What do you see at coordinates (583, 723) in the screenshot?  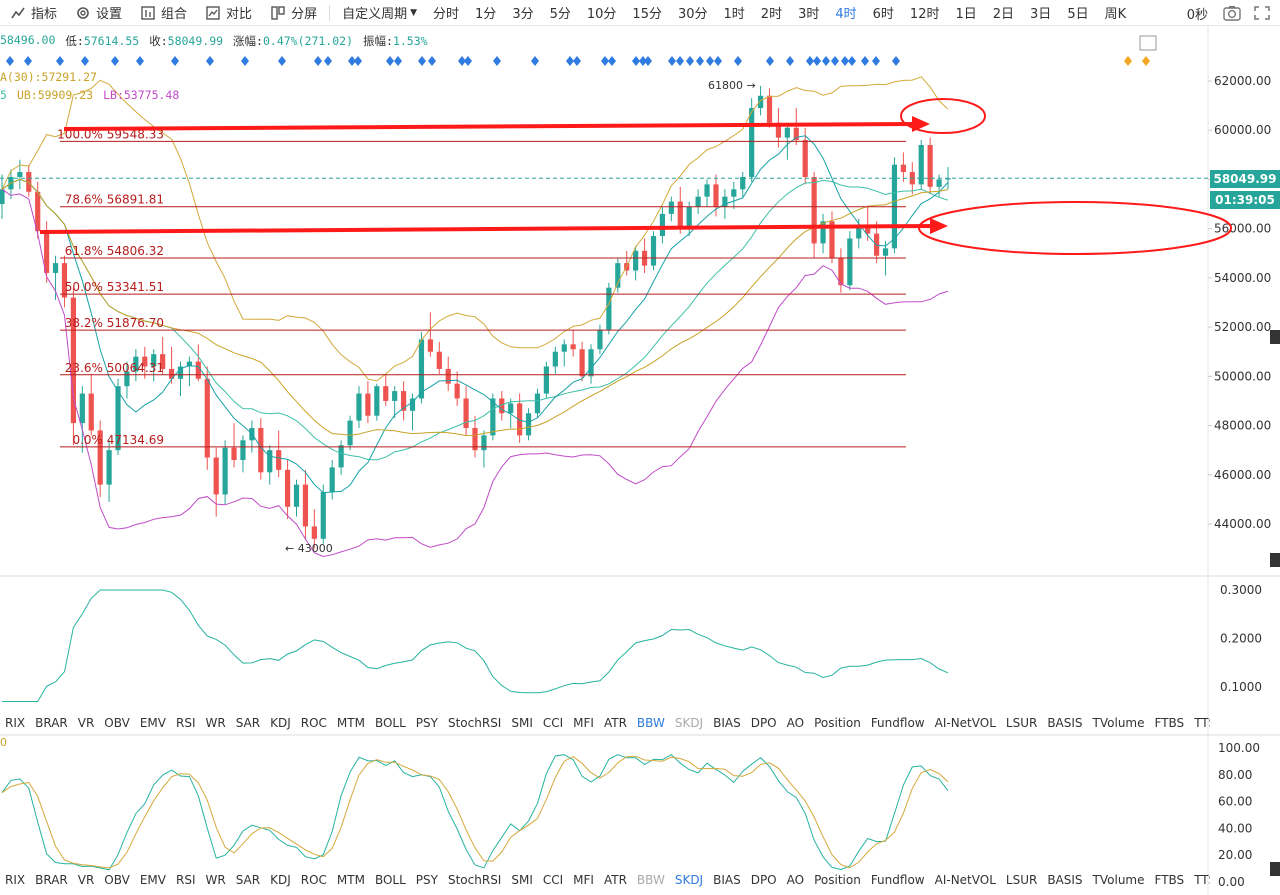 I see `upper-tab-mfi: MFI` at bounding box center [583, 723].